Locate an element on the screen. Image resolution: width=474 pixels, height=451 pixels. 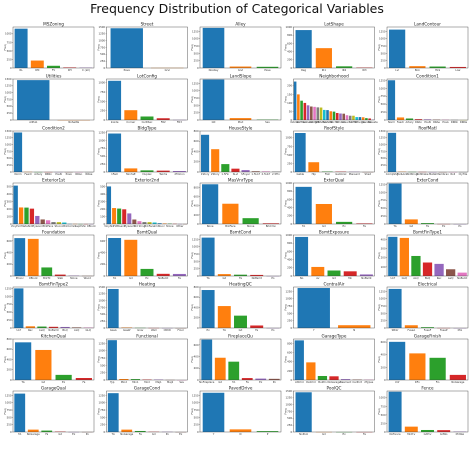
x-tick-label: 1.5Fin is located at coordinates (225, 174).